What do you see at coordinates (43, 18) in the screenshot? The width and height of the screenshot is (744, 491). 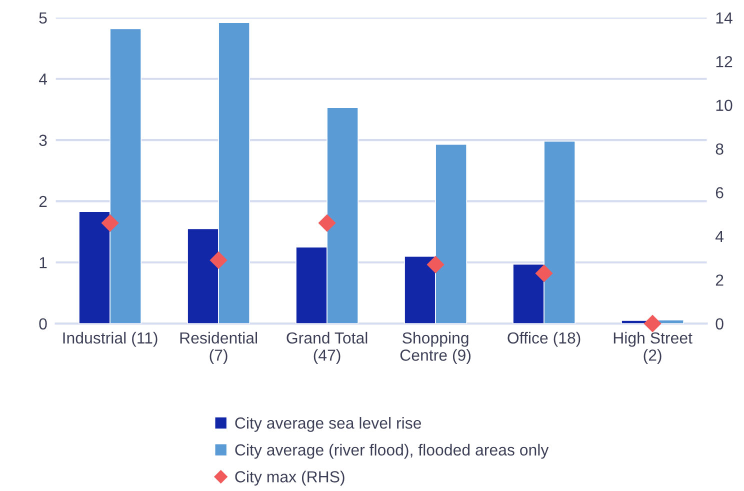 I see `y-tick-label: 5` at bounding box center [43, 18].